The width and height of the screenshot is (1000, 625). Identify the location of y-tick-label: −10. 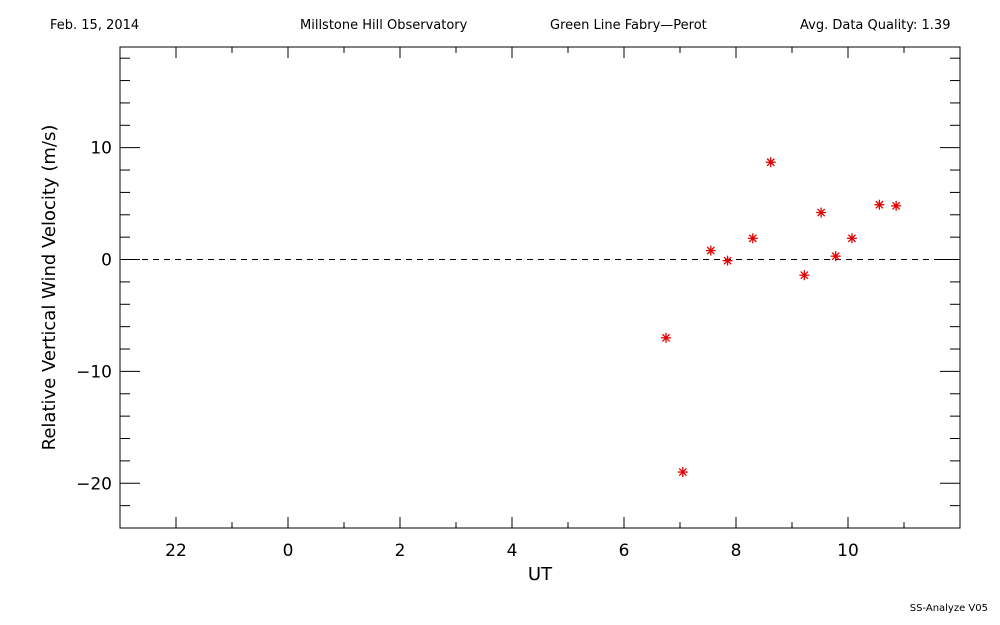
(94, 372).